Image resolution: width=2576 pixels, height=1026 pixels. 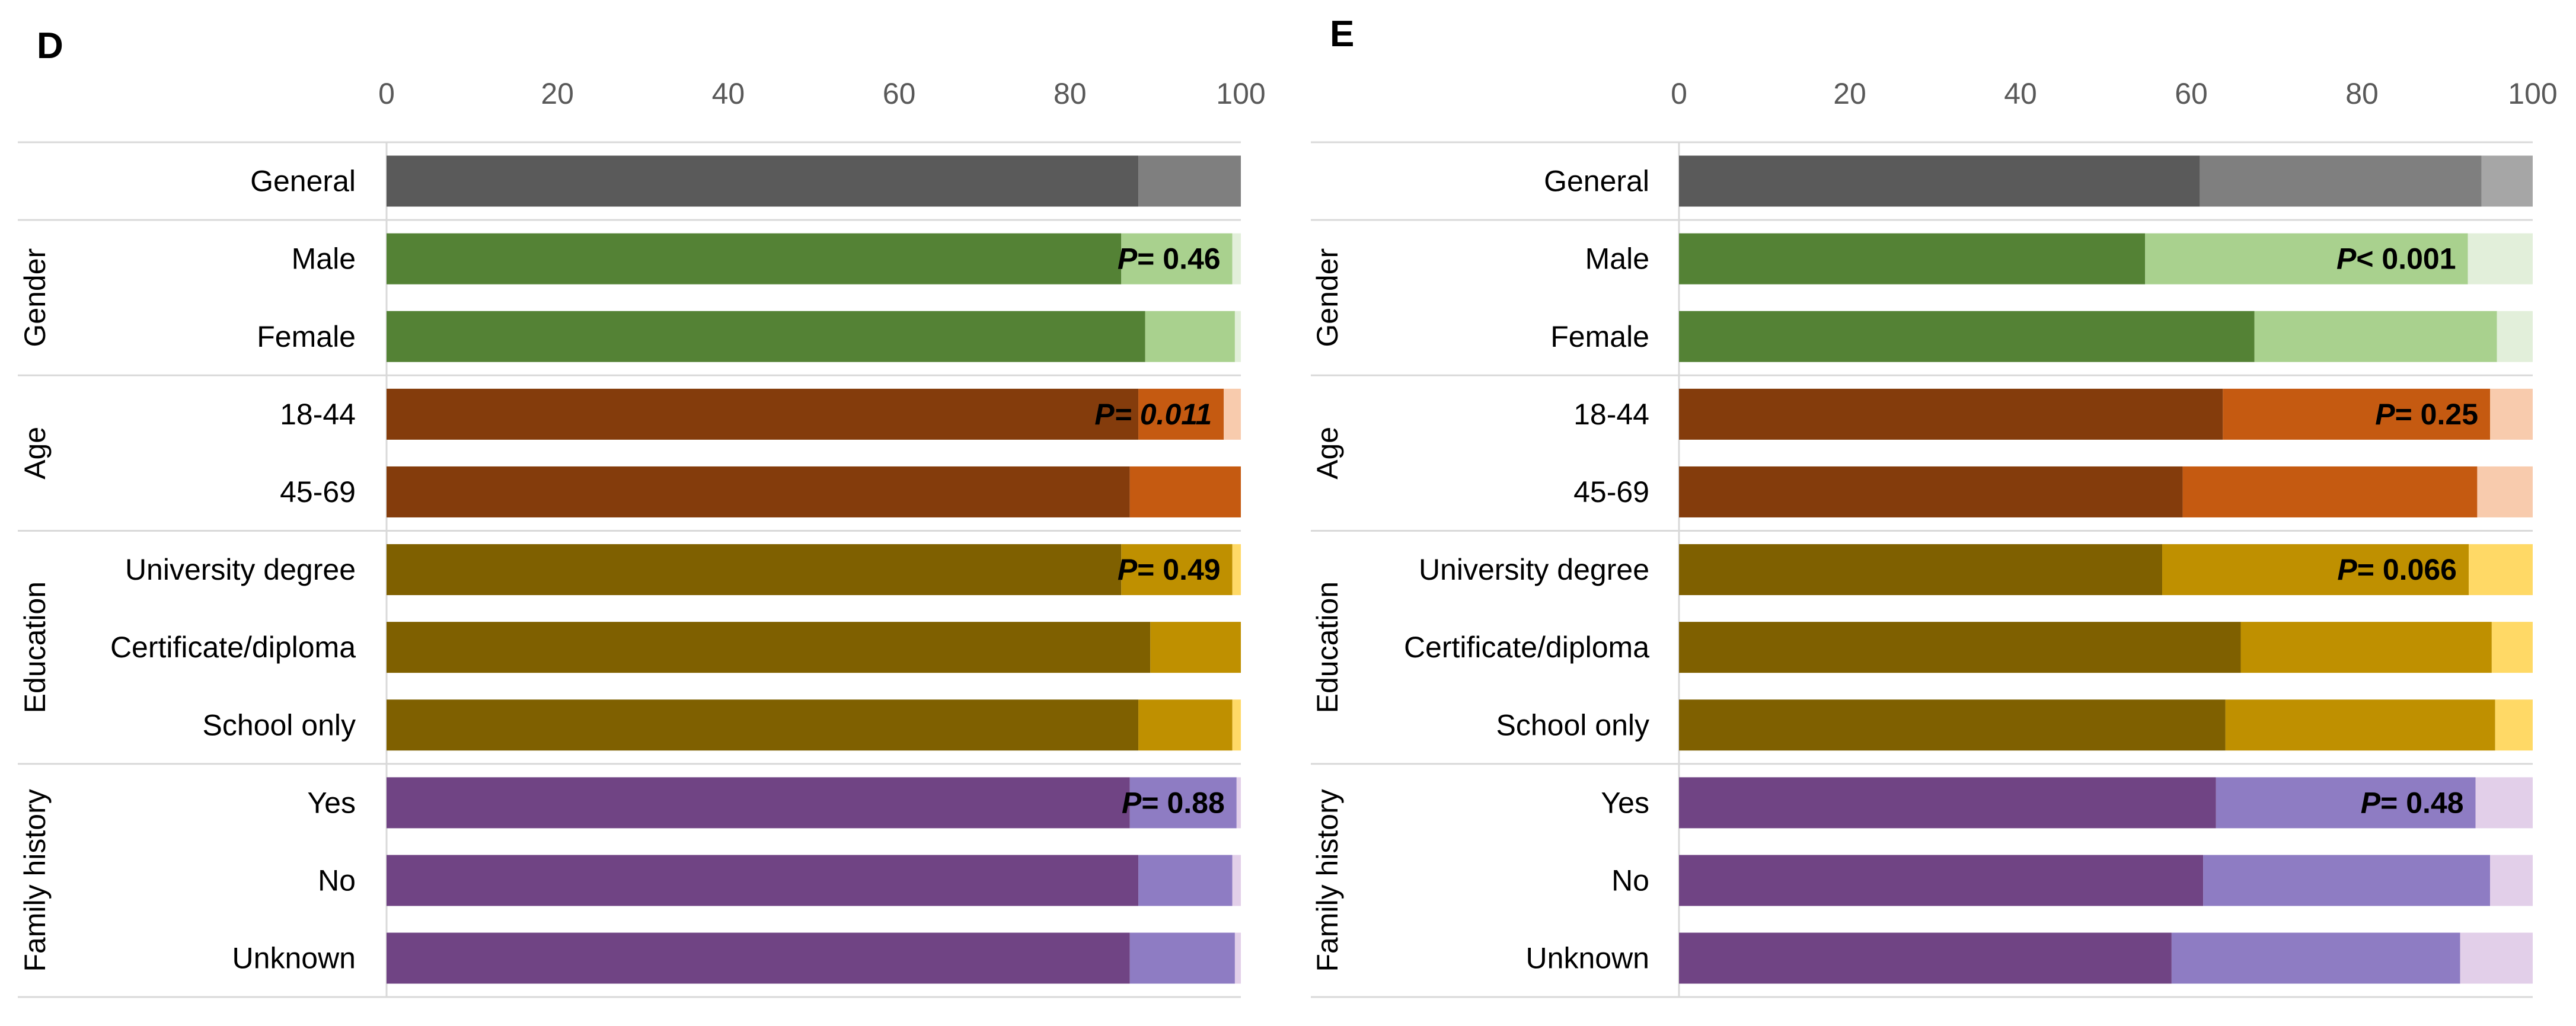 What do you see at coordinates (294, 958) in the screenshot?
I see `row-label: Unknown` at bounding box center [294, 958].